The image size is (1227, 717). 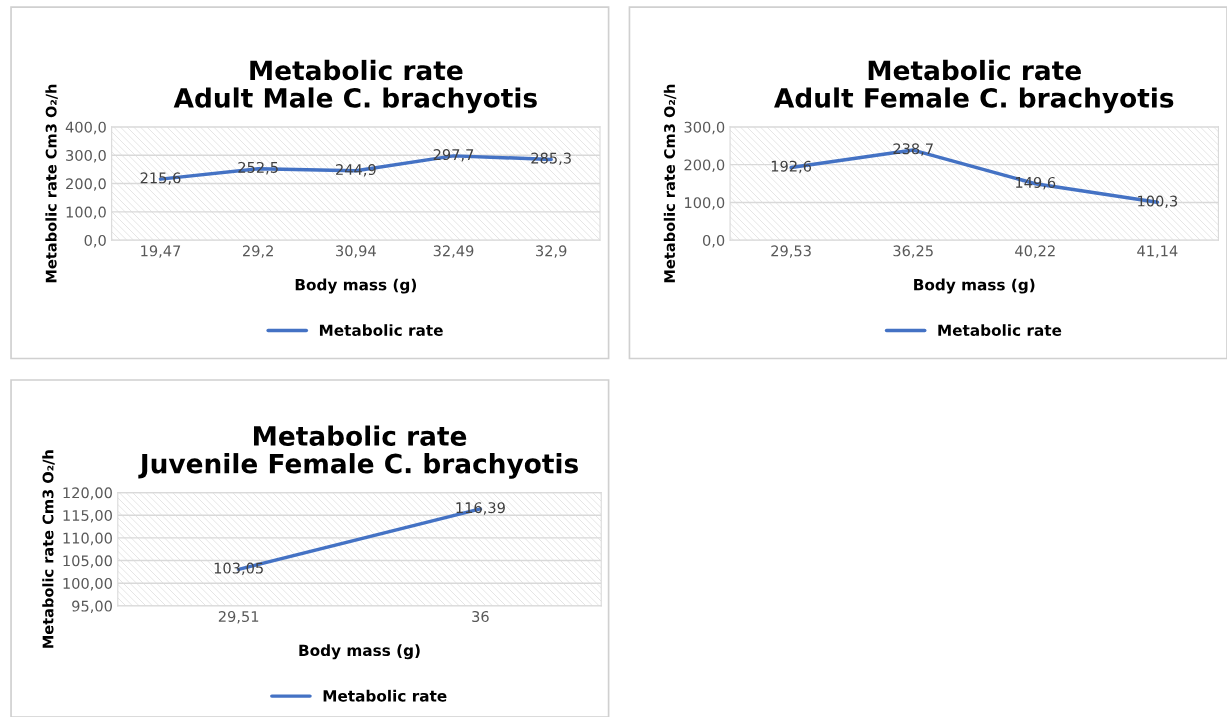 I want to click on data-label: 192,6, so click(x=791, y=167).